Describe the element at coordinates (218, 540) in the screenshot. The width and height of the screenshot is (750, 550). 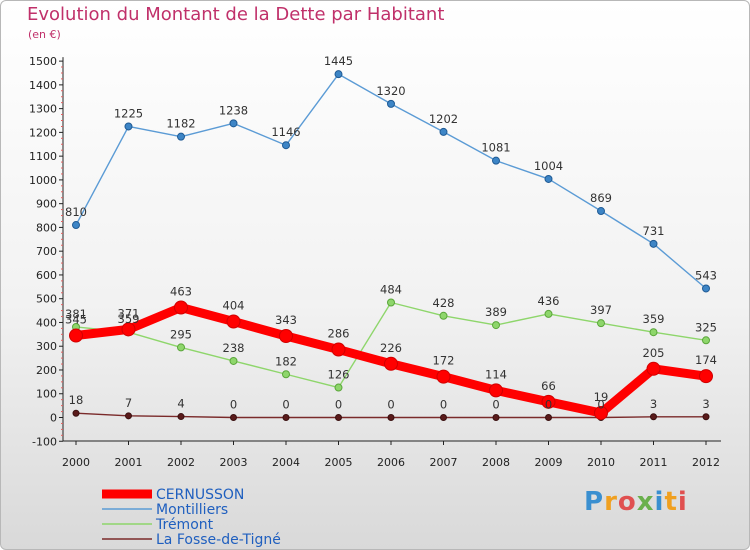
I see `legend-label: La Fosse-de-Tigné` at that location.